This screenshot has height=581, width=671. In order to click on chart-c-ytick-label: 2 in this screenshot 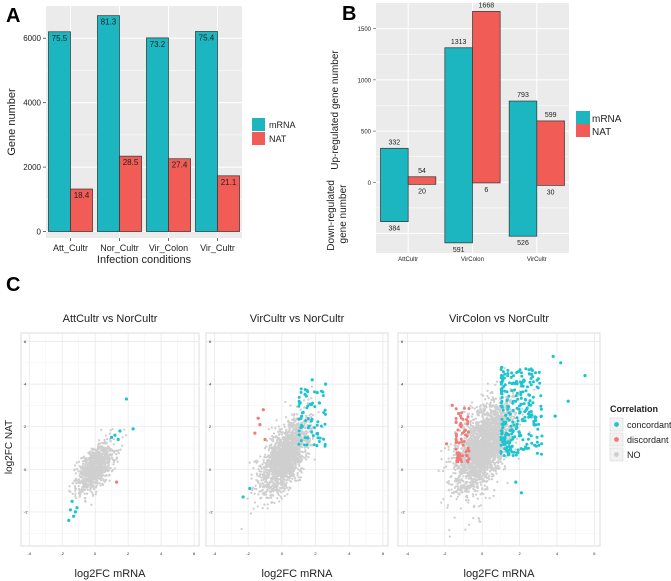, I will do `click(210, 426)`.